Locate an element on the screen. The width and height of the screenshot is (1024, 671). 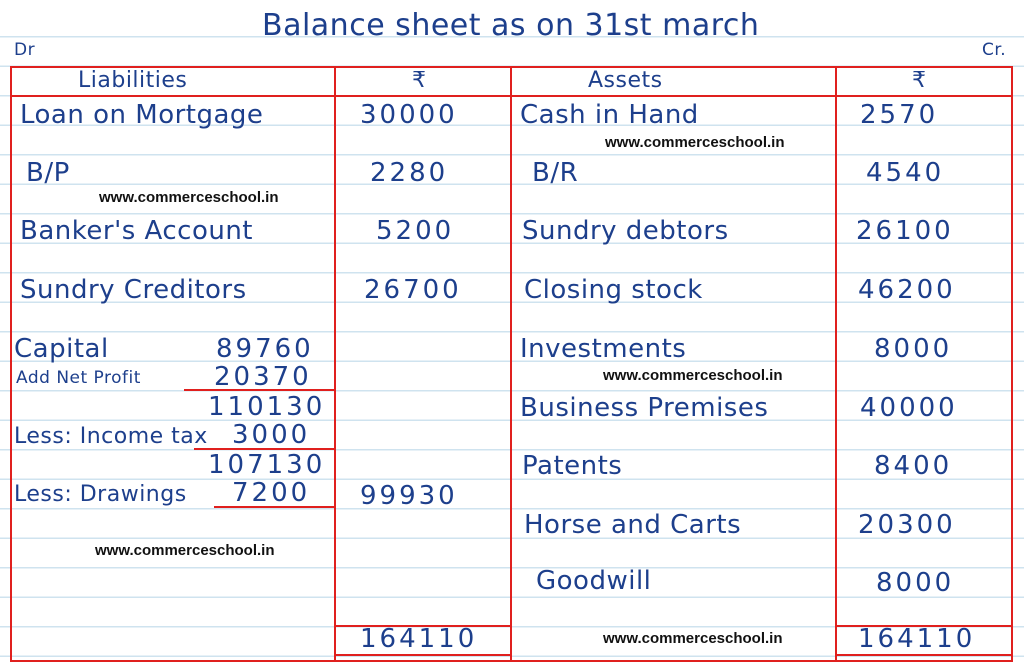
cr-label: Cr. is located at coordinates (994, 50).